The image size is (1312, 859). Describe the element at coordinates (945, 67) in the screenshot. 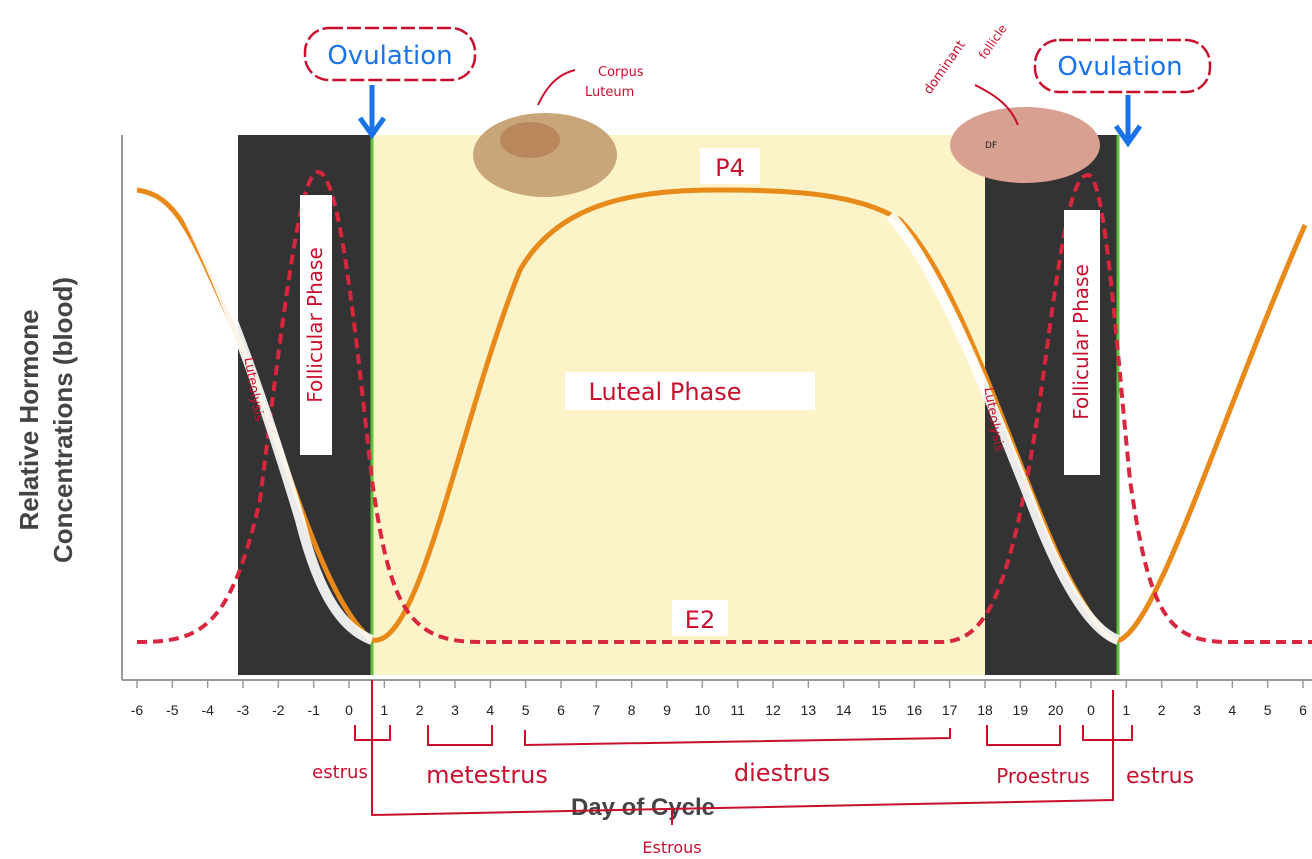

I see `annotation: dominant` at that location.